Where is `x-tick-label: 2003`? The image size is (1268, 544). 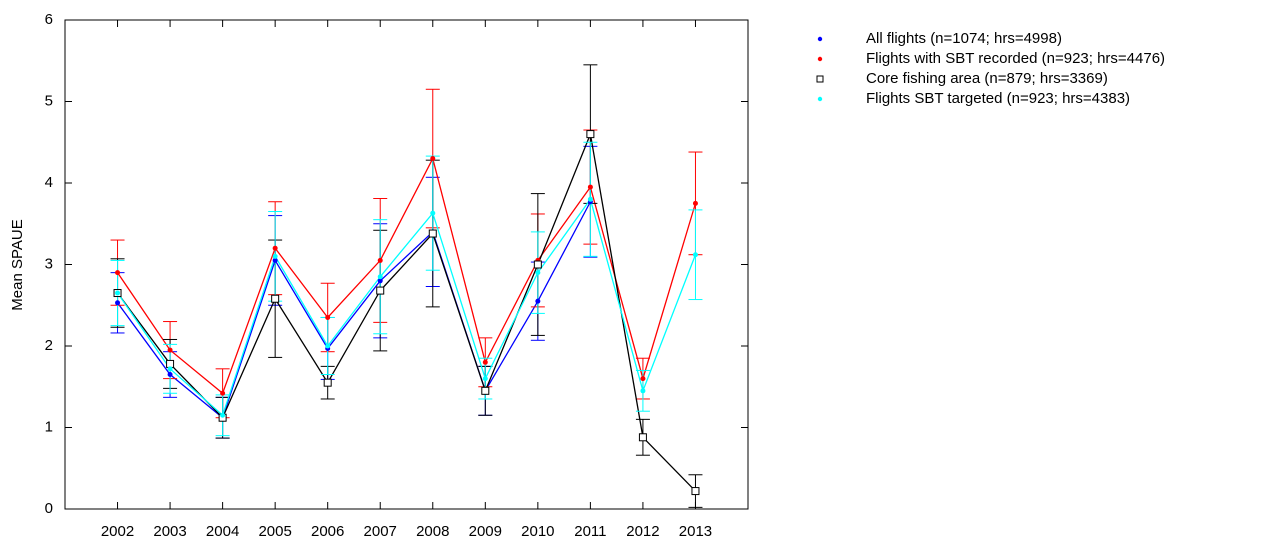 x-tick-label: 2003 is located at coordinates (169, 531).